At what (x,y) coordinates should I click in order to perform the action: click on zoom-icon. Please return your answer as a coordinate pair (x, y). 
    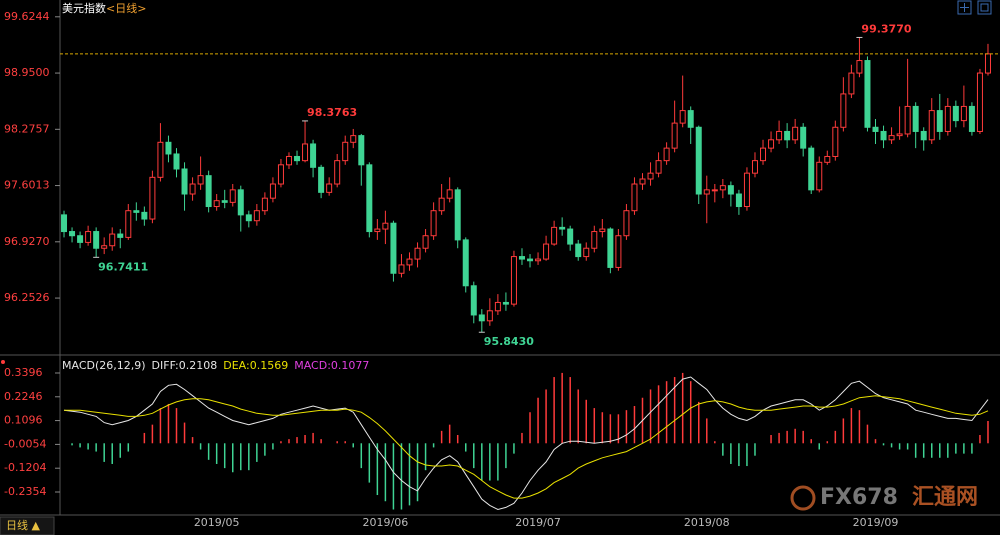
    Looking at the image, I should click on (964, 7).